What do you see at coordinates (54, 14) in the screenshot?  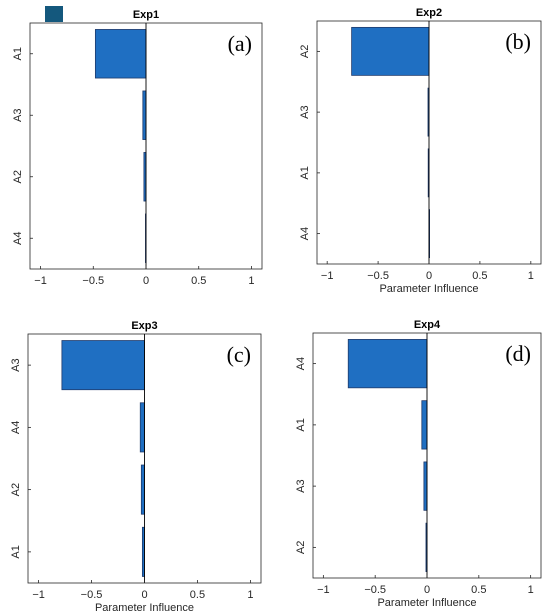 I see `legend-color-patch` at bounding box center [54, 14].